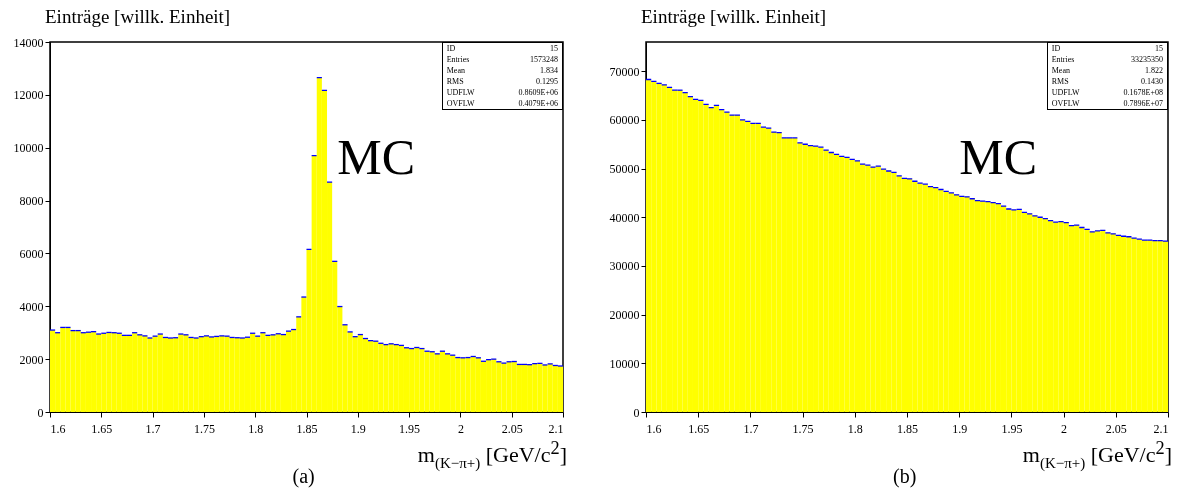 This screenshot has width=1179, height=495. What do you see at coordinates (1143, 92) in the screenshot?
I see `annotation: 0.1678E+08` at bounding box center [1143, 92].